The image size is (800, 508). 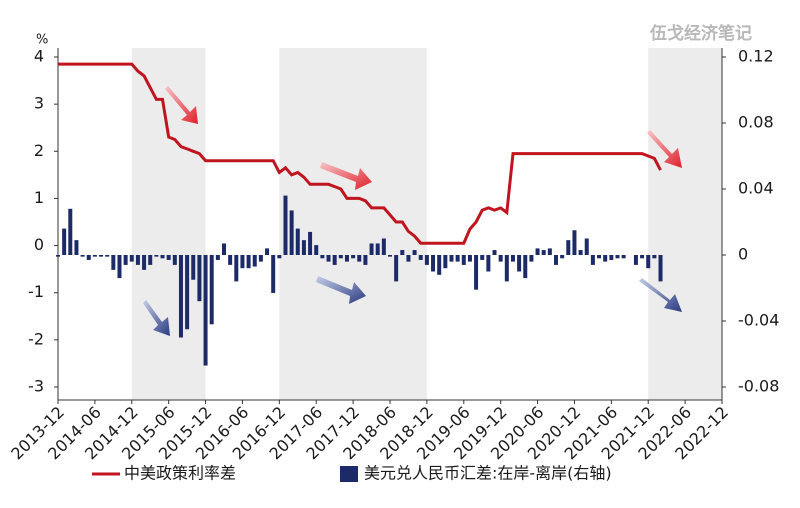 What do you see at coordinates (39, 244) in the screenshot?
I see `y-tick-label: 0` at bounding box center [39, 244].